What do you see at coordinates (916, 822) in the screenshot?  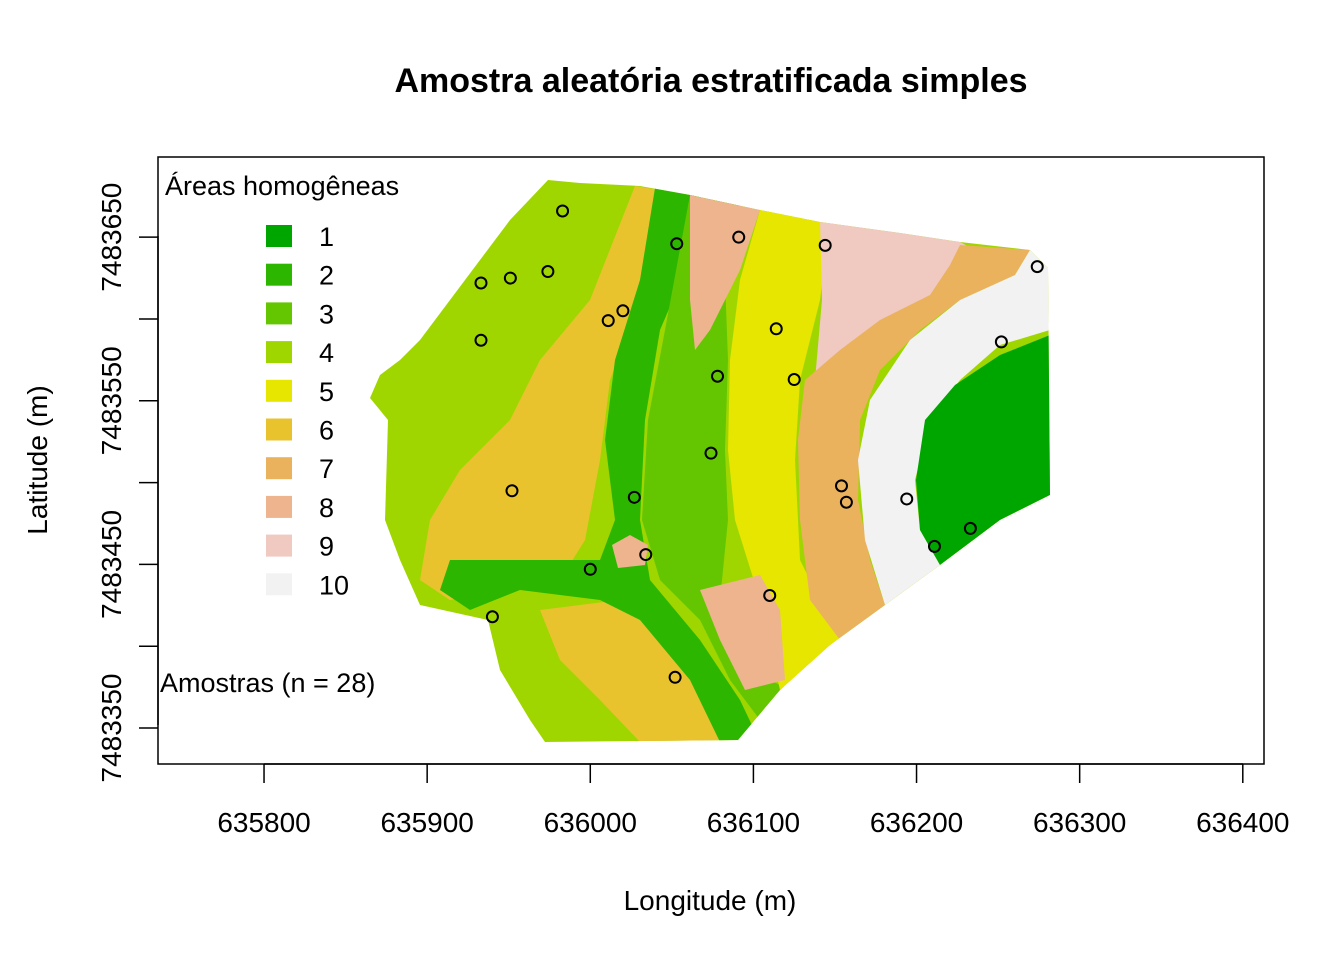 I see `x-tick-label: 636200` at bounding box center [916, 822].